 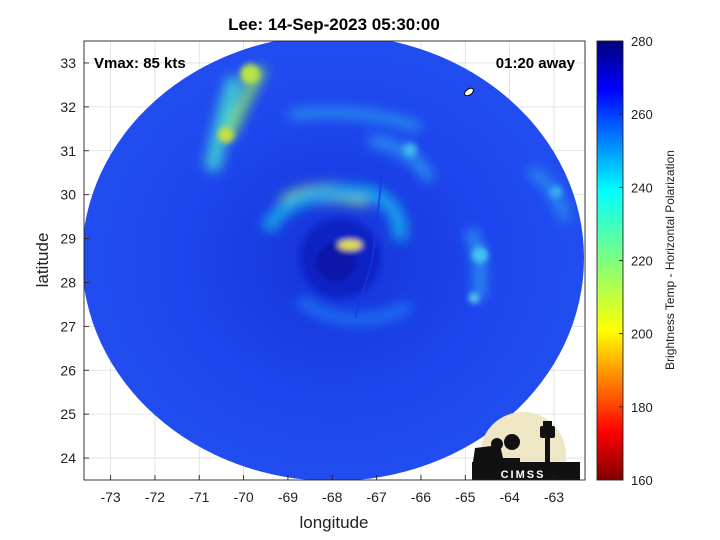 What do you see at coordinates (68, 370) in the screenshot?
I see `y-tick-label: 26` at bounding box center [68, 370].